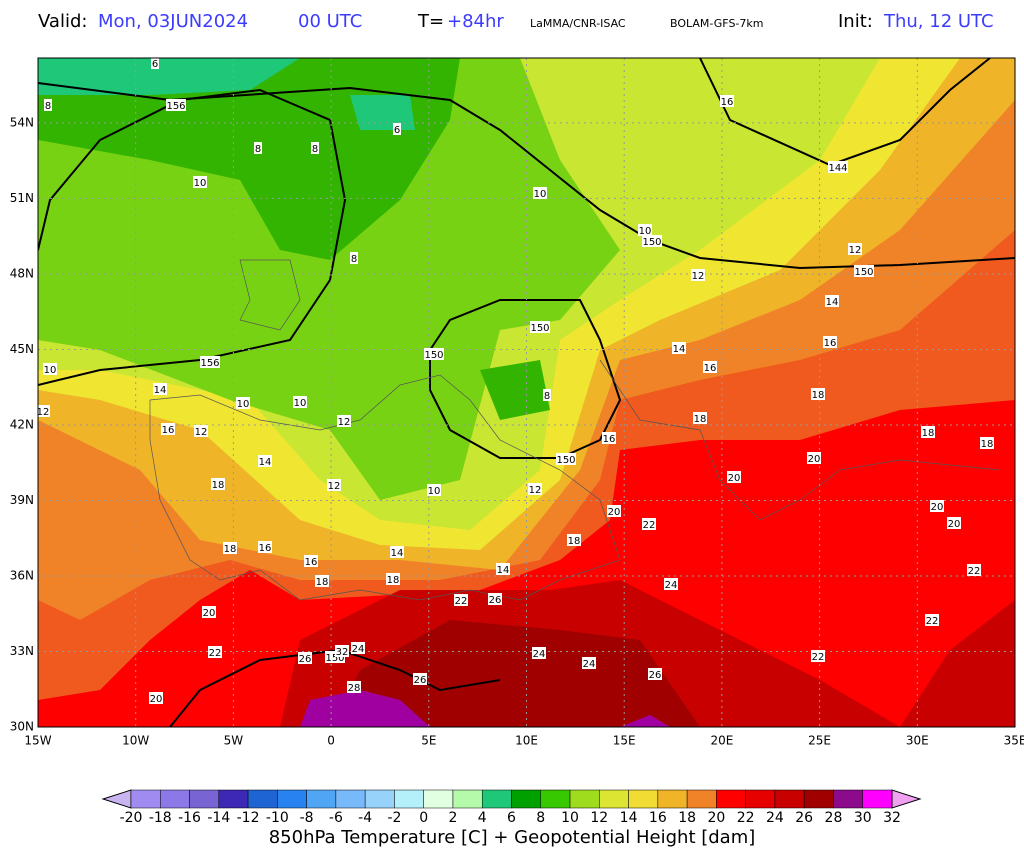 The width and height of the screenshot is (1024, 854). Describe the element at coordinates (189, 818) in the screenshot. I see `colorbar-label: -16` at that location.